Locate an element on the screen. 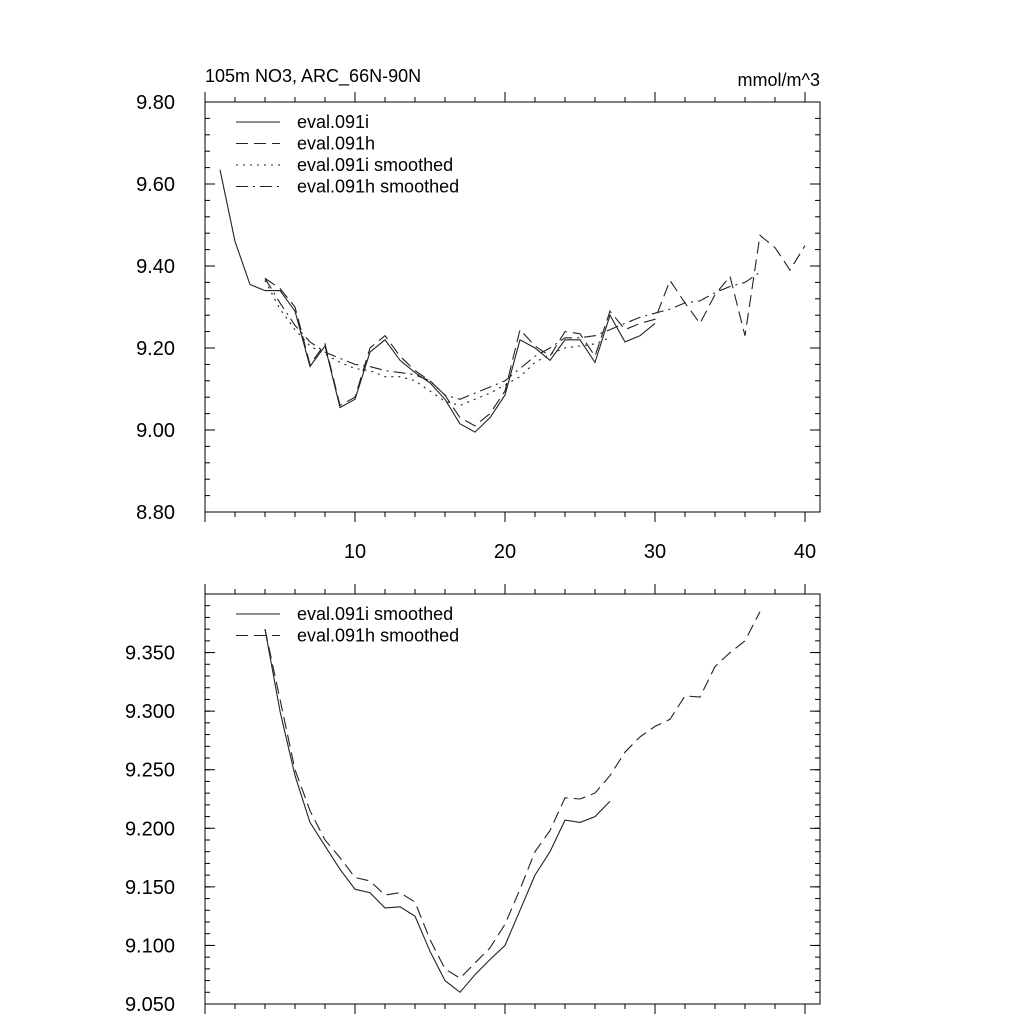 The width and height of the screenshot is (1024, 1024). y-tick-label: 9.200 is located at coordinates (150, 829).